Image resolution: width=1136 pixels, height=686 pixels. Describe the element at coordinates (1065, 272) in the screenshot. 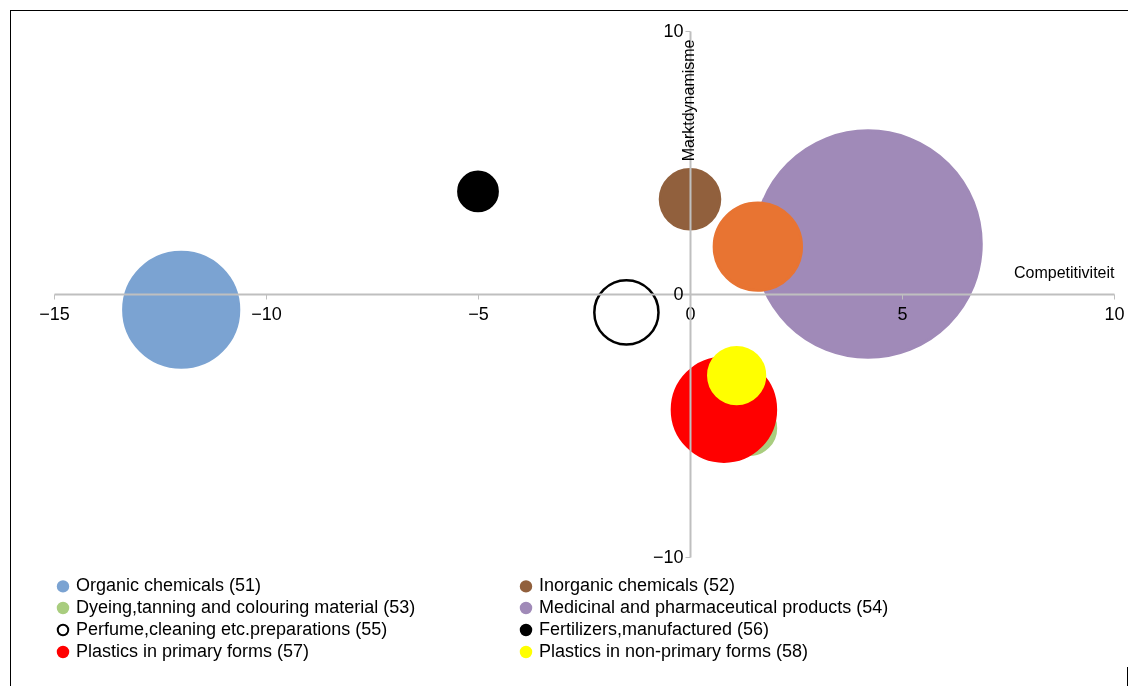

I see `x-axis-title: Competitiviteit` at that location.